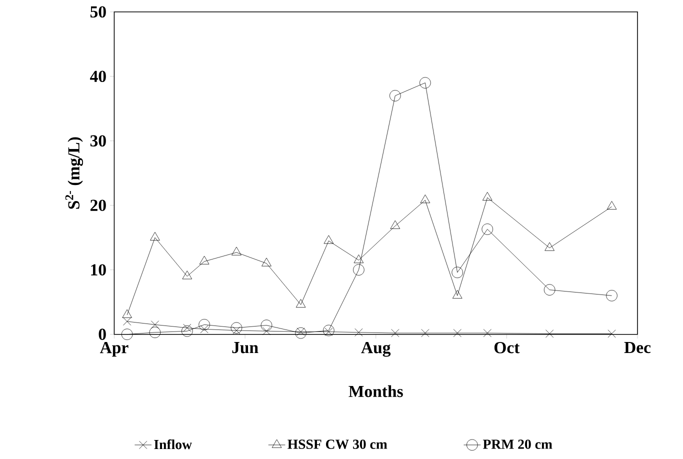 The image size is (683, 459). What do you see at coordinates (375, 391) in the screenshot?
I see `x-axis-title: Months` at bounding box center [375, 391].